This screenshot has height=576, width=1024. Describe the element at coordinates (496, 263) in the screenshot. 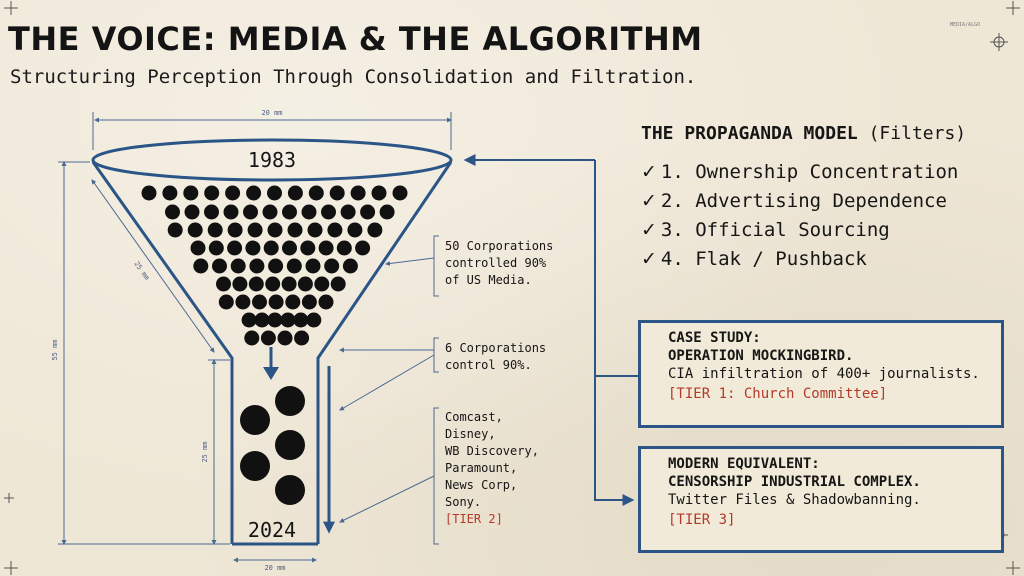

I see `annotation-line: controlled 90%` at that location.